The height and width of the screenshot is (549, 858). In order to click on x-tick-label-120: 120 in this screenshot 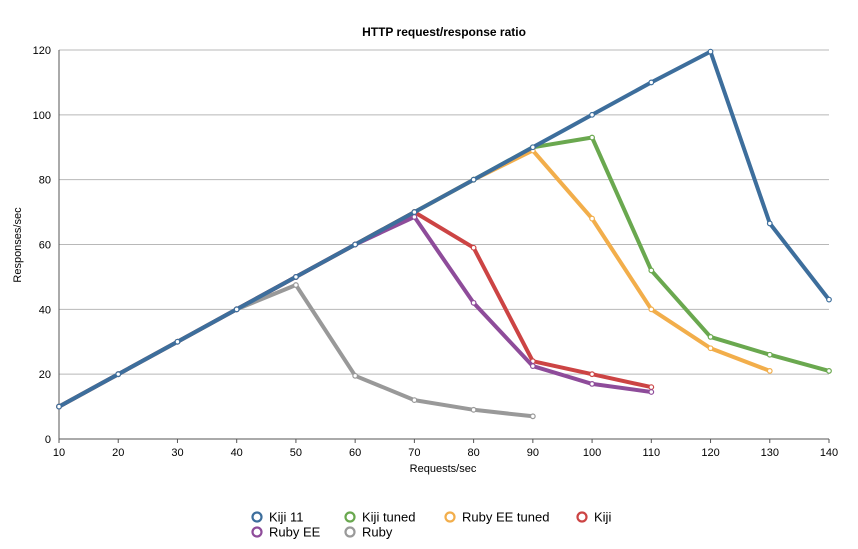, I will do `click(710, 453)`.